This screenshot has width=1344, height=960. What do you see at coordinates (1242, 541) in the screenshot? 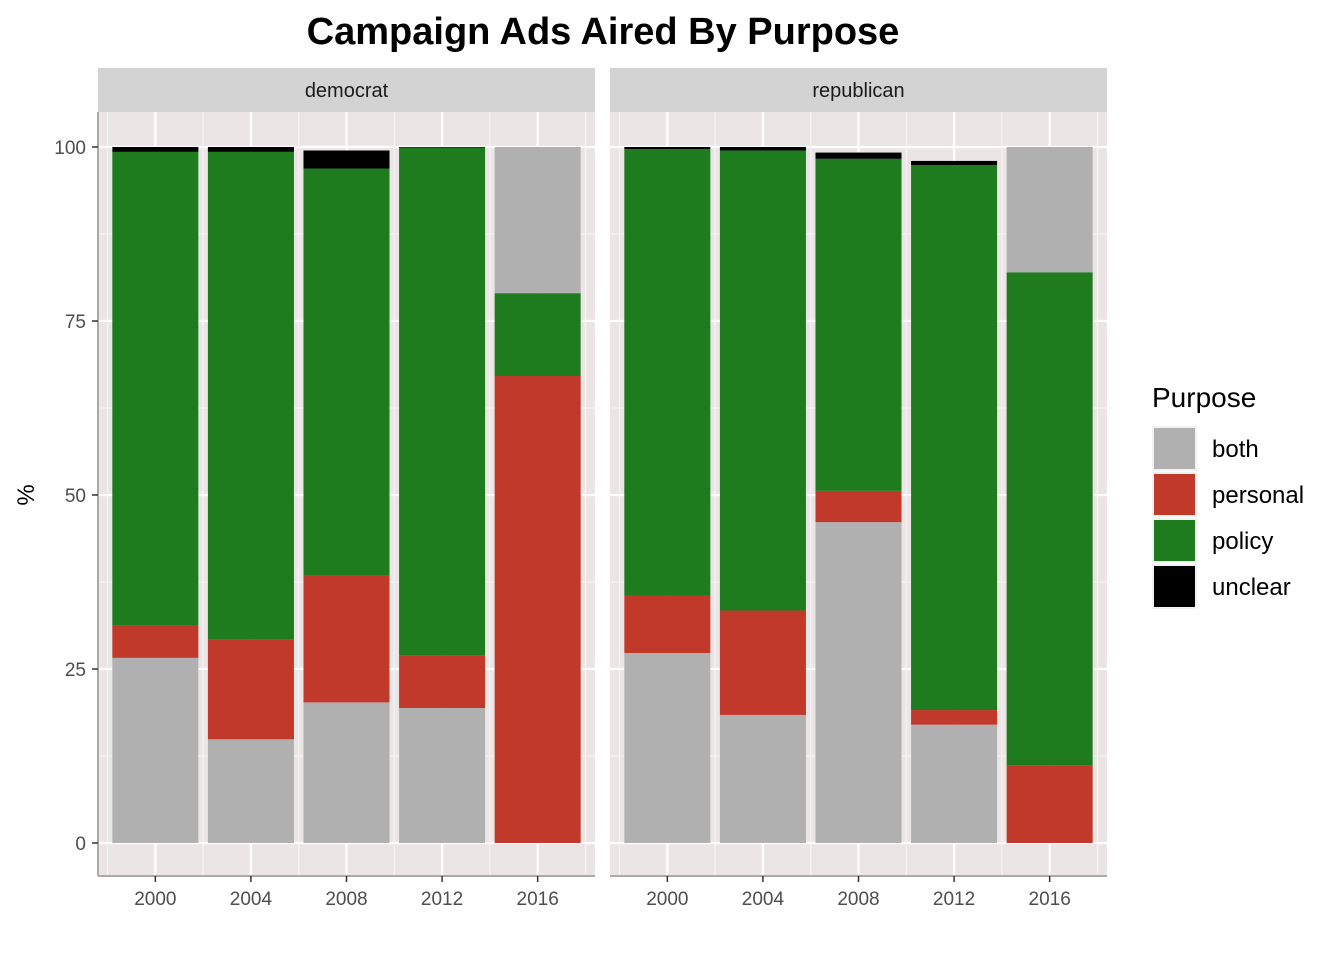
I see `legend-label-policy: policy` at bounding box center [1242, 541].